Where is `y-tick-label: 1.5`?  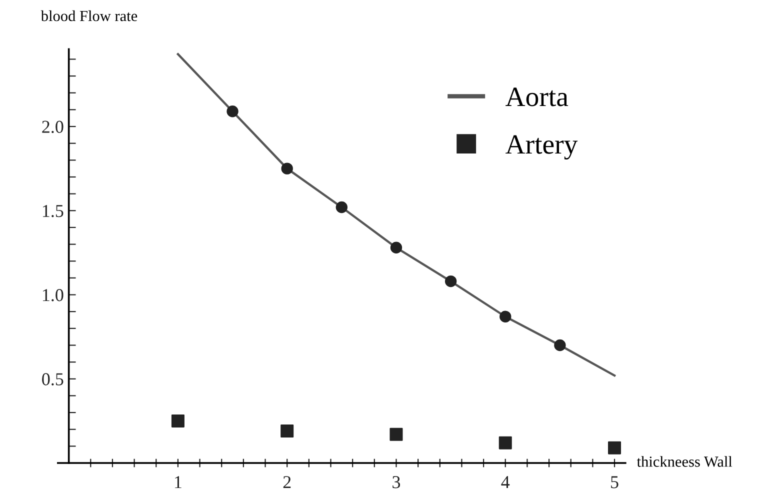
y-tick-label: 1.5 is located at coordinates (53, 211).